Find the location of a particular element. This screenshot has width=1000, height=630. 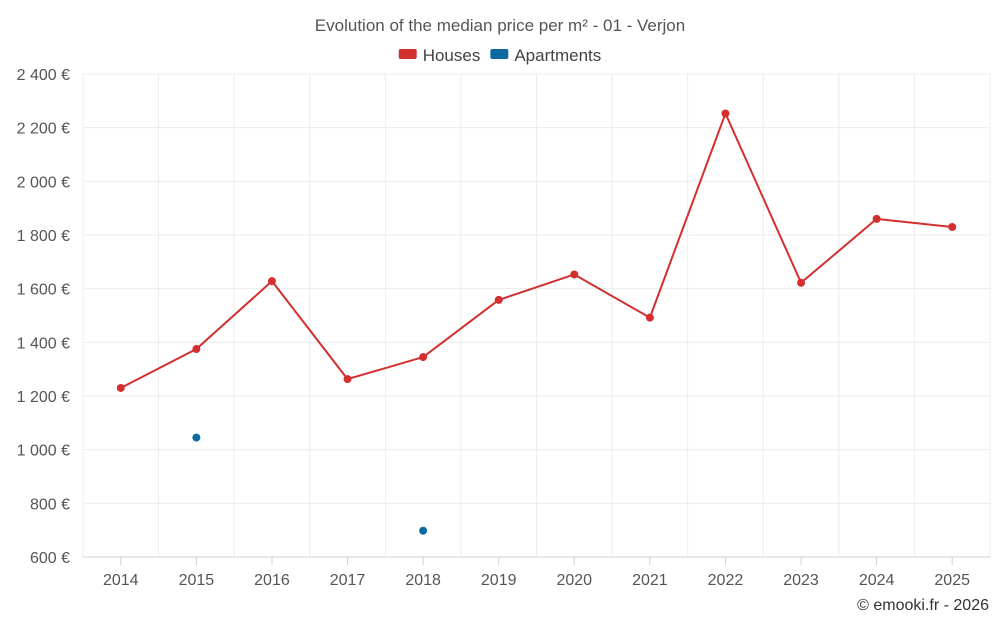

x-tick-label: 2025 is located at coordinates (952, 580).